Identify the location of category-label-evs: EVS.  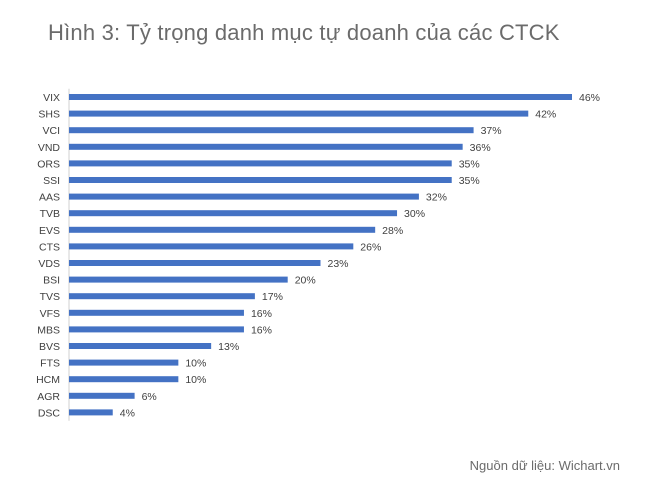
(49, 231).